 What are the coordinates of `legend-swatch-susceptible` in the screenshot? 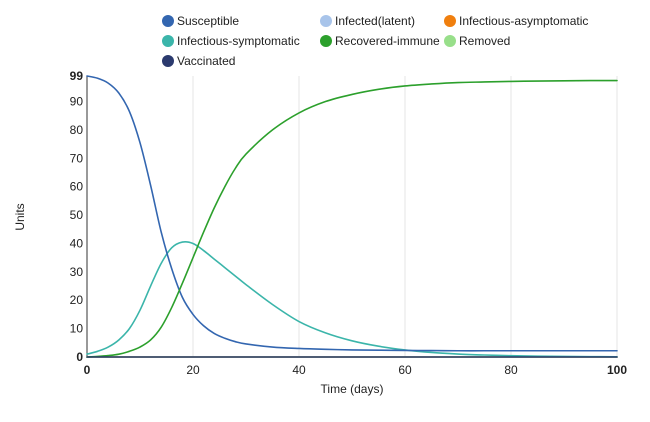 It's located at (168, 21).